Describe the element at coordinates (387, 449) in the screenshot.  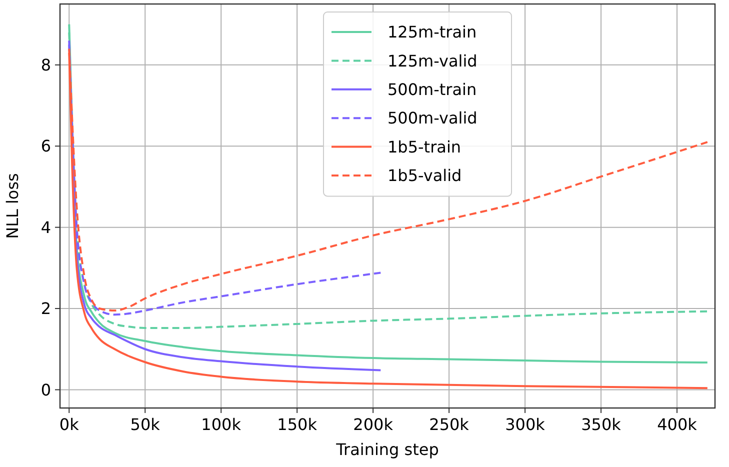
I see `x-axis-title: Training step` at that location.